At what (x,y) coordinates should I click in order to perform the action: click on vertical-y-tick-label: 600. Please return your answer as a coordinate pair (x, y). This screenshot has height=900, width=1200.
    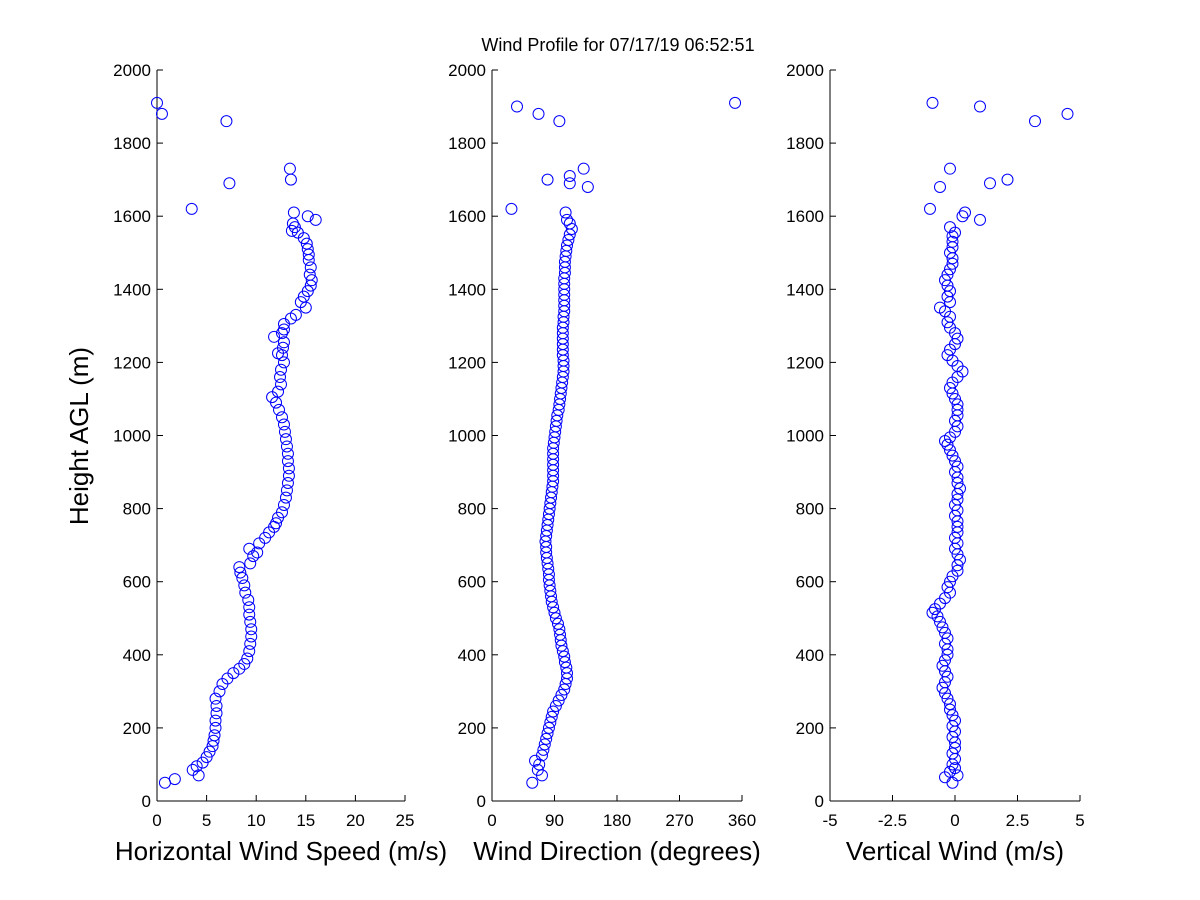
    Looking at the image, I should click on (810, 582).